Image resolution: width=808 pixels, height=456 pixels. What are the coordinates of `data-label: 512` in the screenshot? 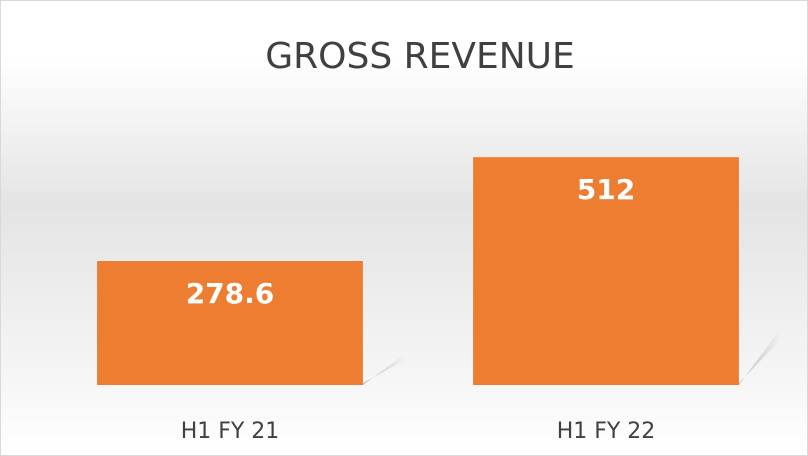 It's located at (606, 189).